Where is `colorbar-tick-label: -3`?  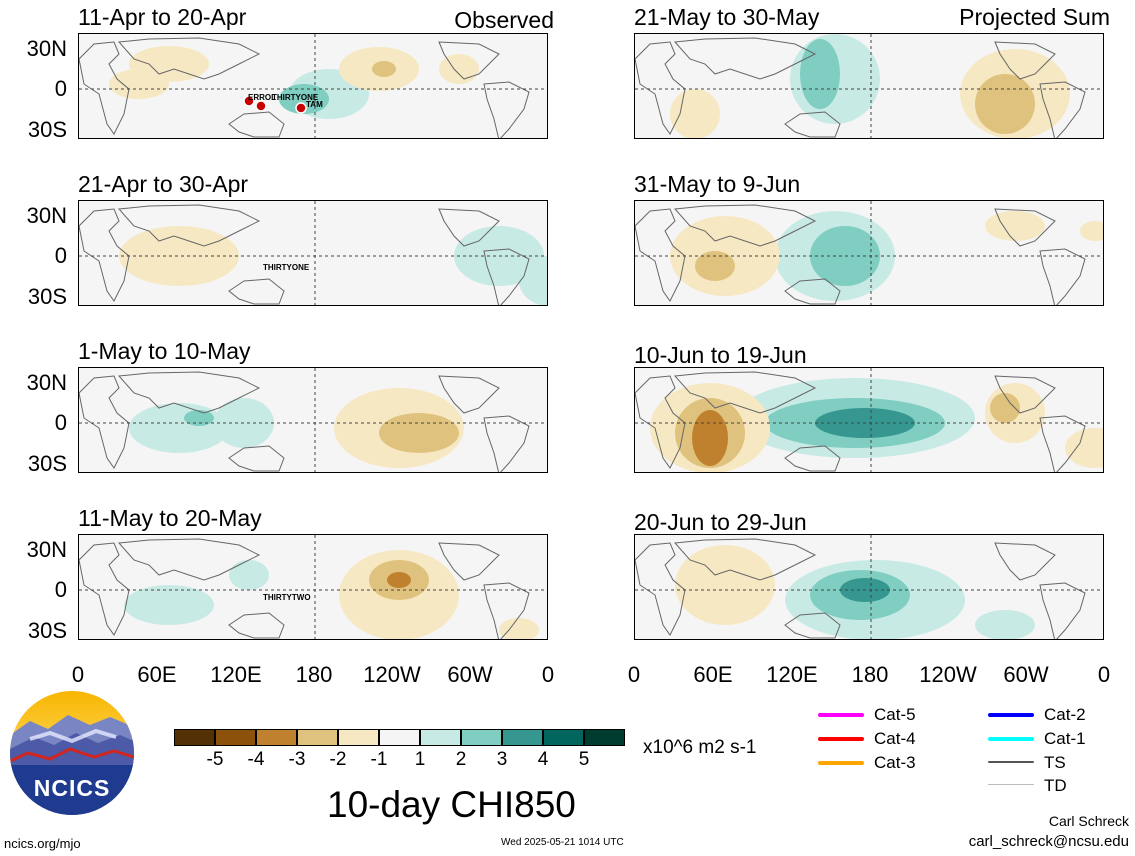 colorbar-tick-label: -3 is located at coordinates (297, 759).